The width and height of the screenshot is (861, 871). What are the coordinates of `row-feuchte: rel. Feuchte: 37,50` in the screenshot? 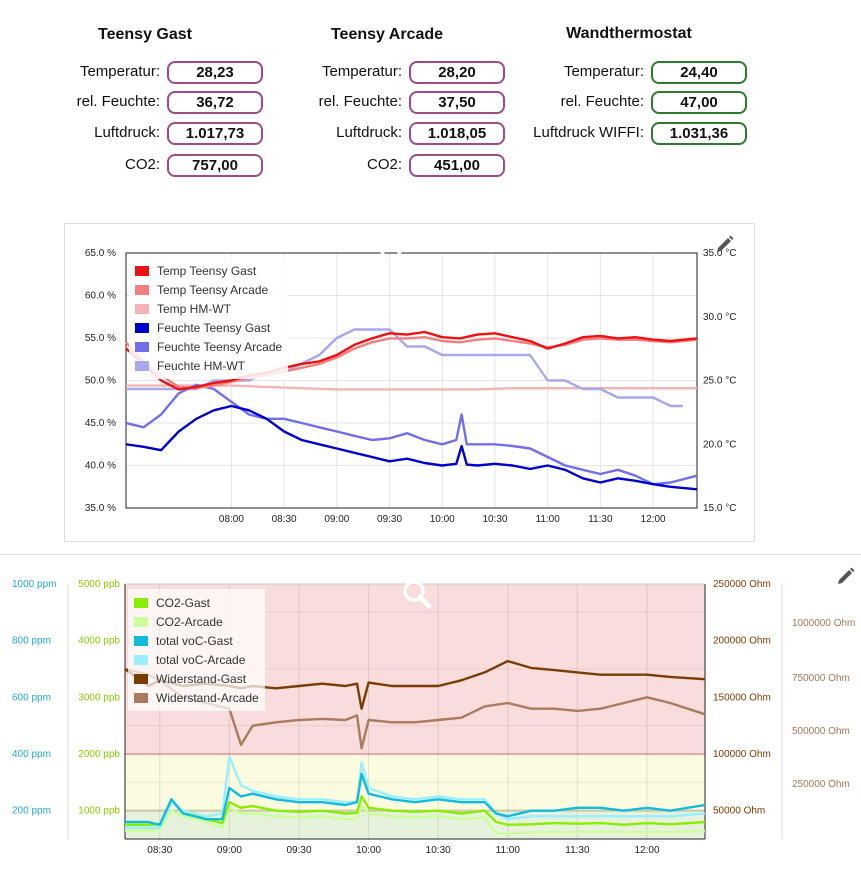 It's located at (387, 103).